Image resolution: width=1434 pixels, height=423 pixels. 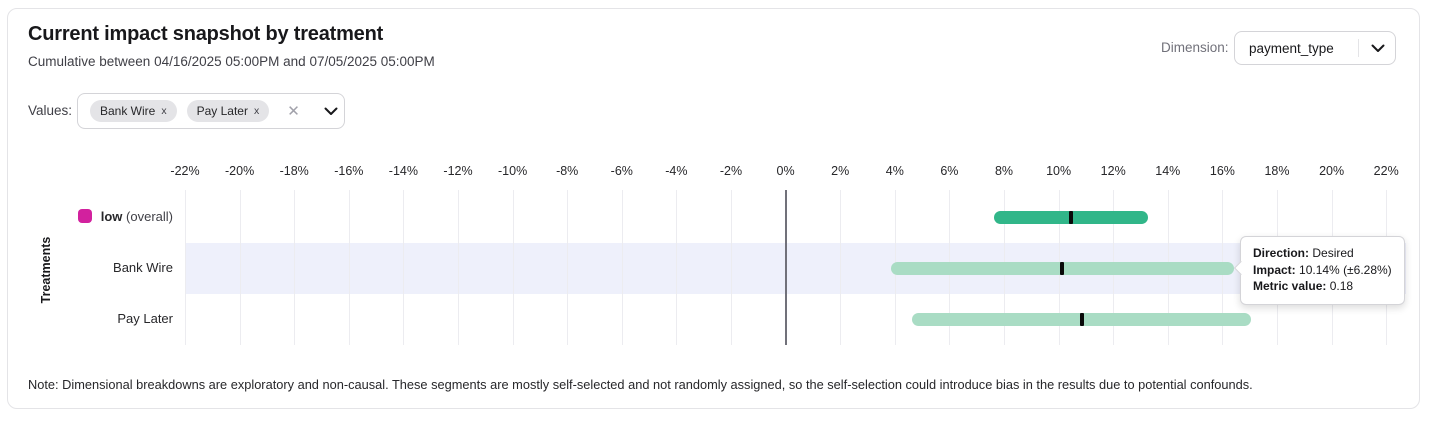 I want to click on x-tick-label: -2%, so click(x=731, y=171).